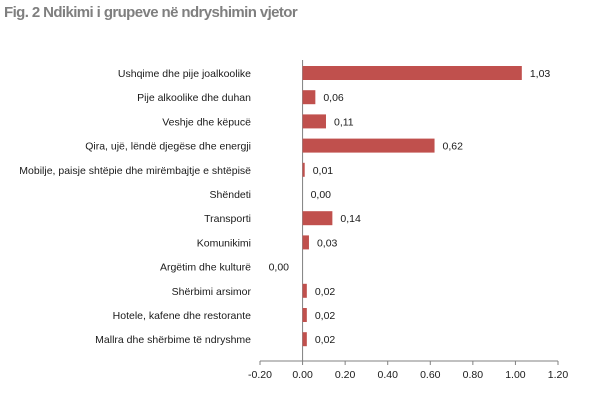  What do you see at coordinates (206, 122) in the screenshot?
I see `category-label: Veshje dhe këpucë` at bounding box center [206, 122].